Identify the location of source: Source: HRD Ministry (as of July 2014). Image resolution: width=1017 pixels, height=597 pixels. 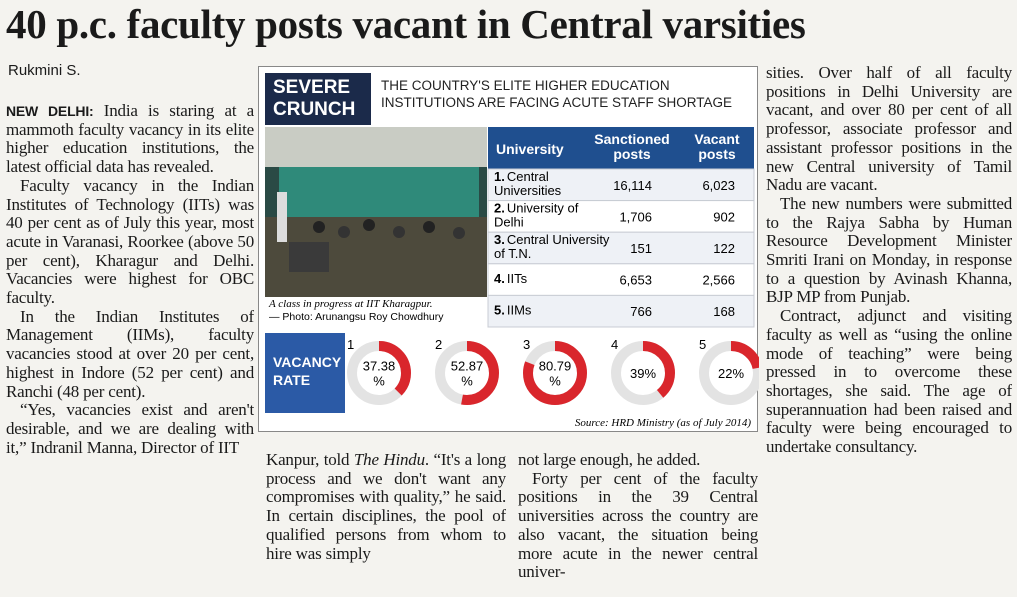
(663, 423).